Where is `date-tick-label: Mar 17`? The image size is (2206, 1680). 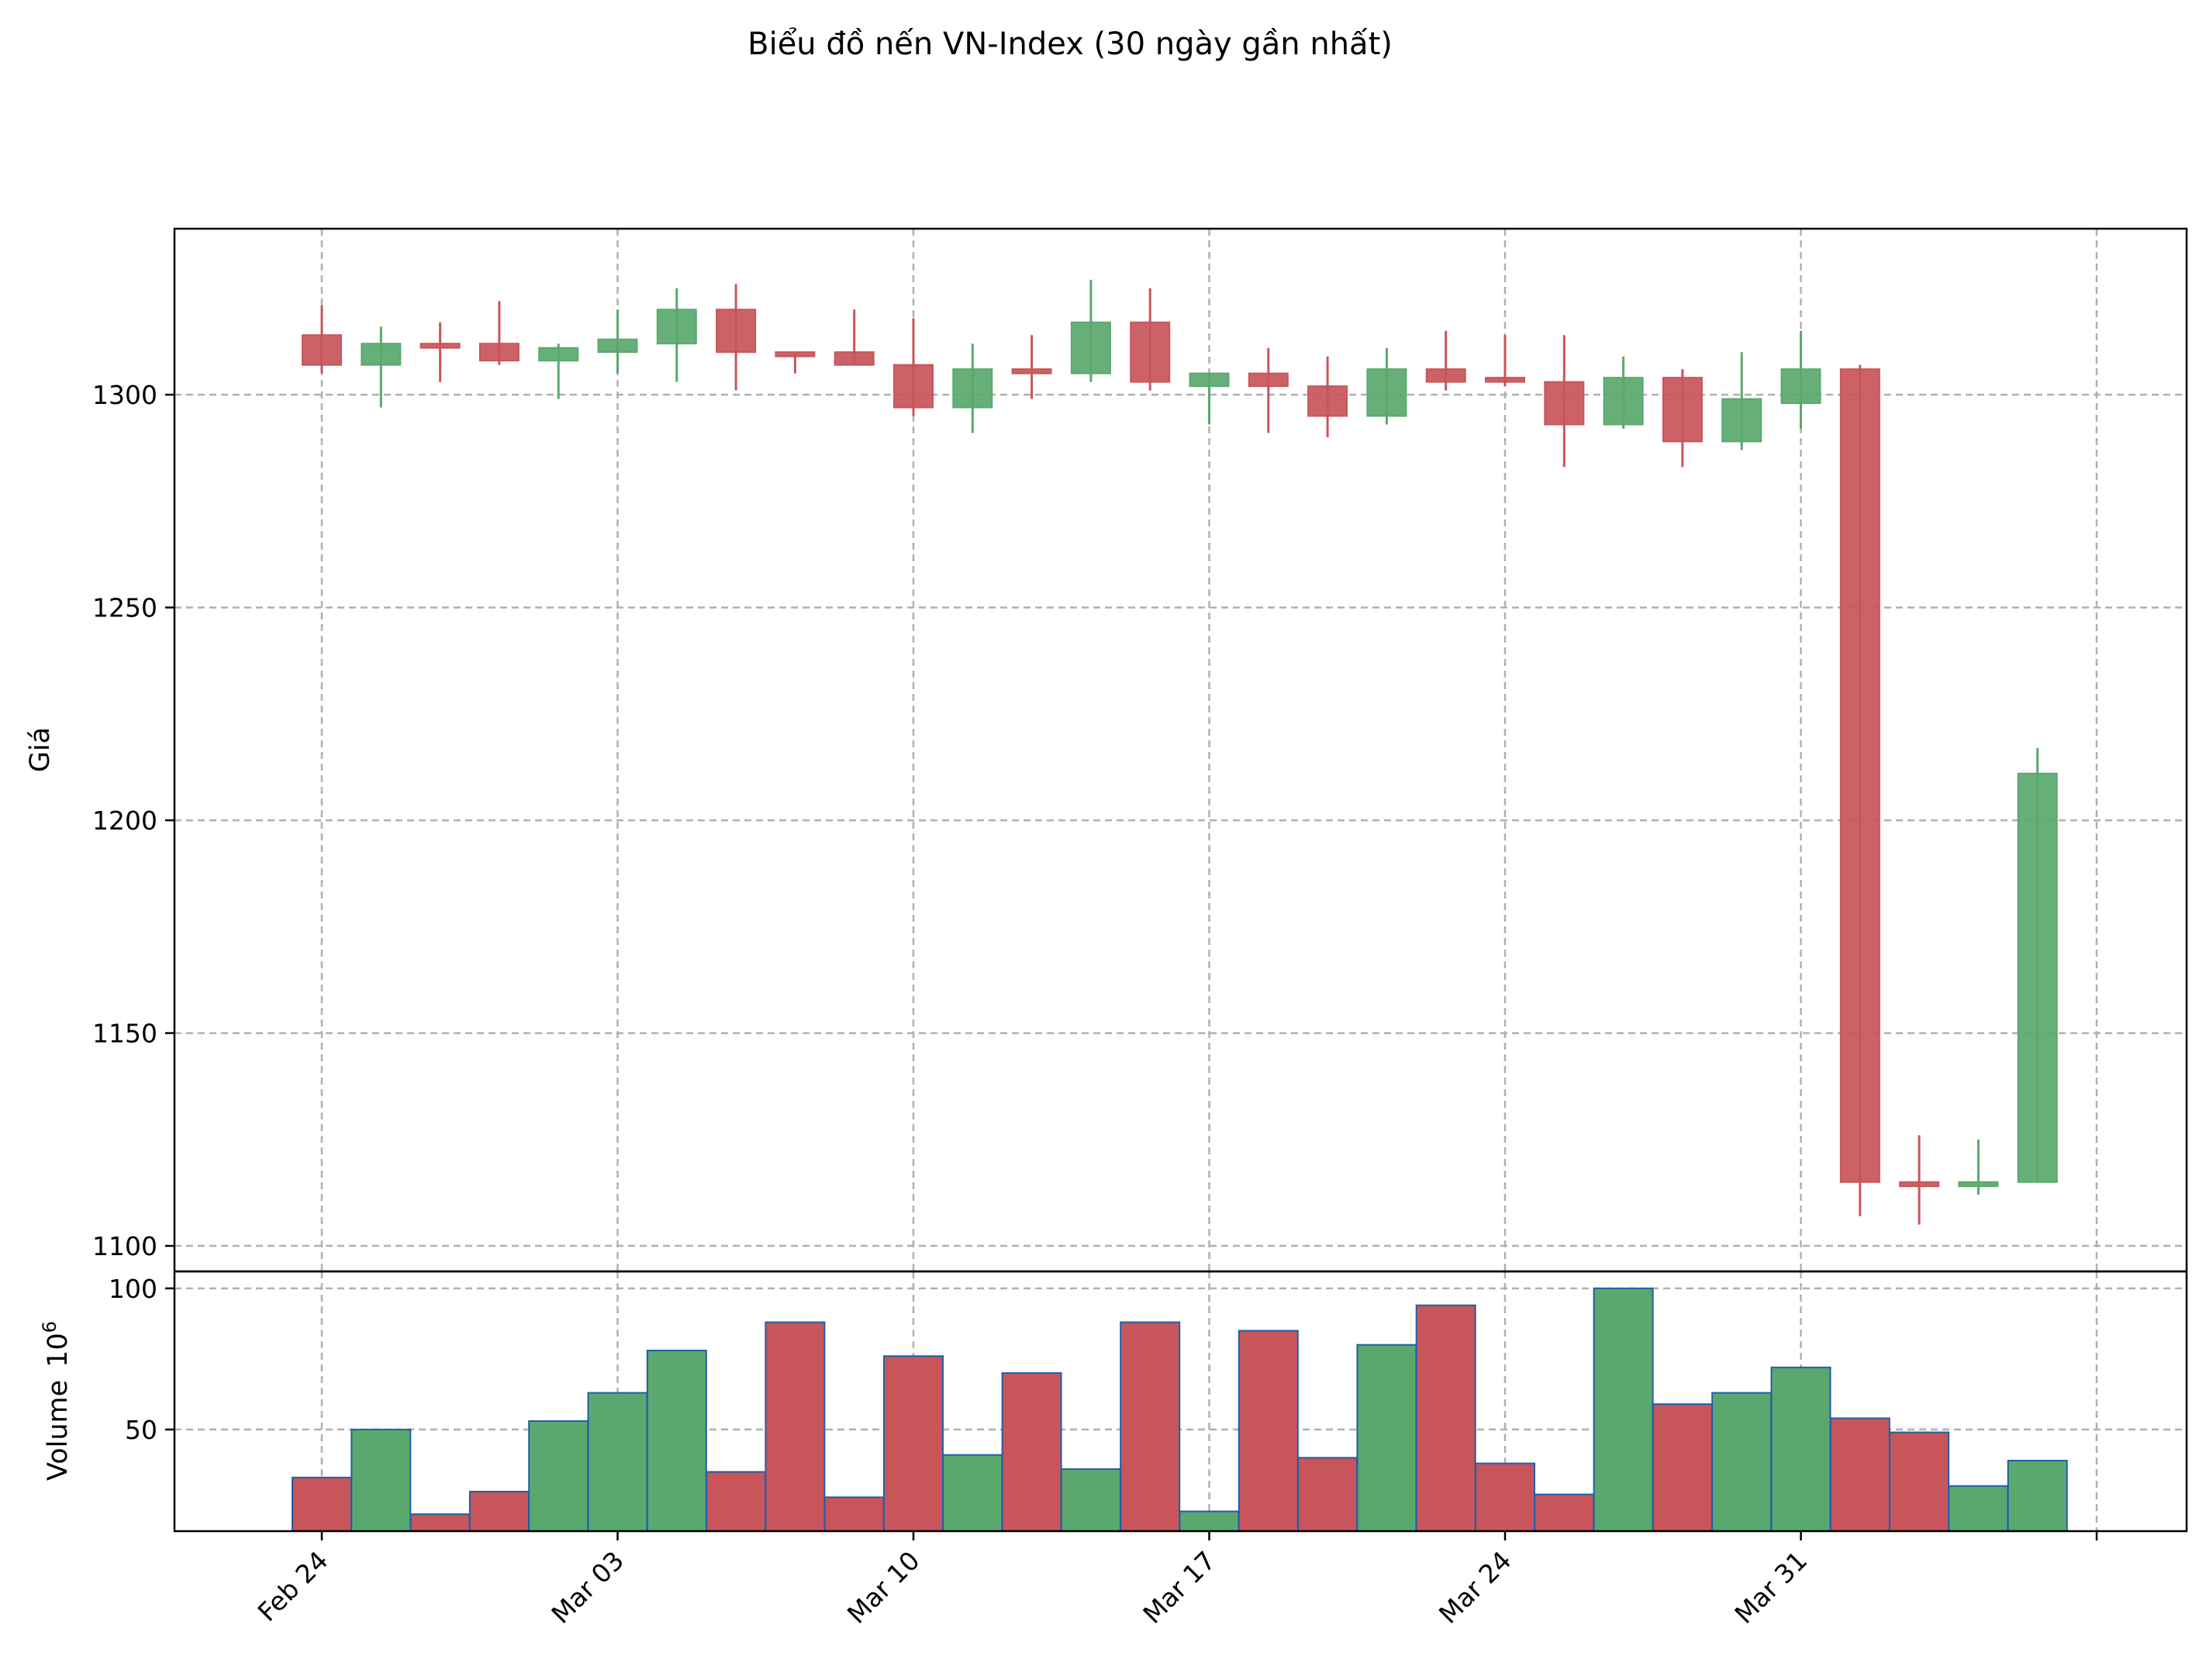
date-tick-label: Mar 17 is located at coordinates (1179, 1587).